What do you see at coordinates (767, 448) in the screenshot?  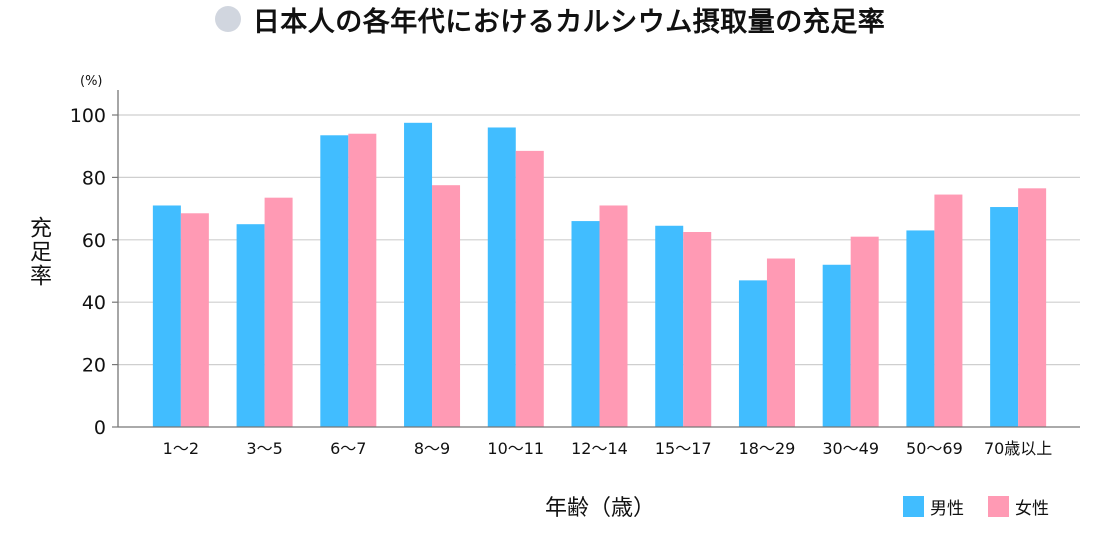 I see `x-tick-label: 18〜29` at bounding box center [767, 448].